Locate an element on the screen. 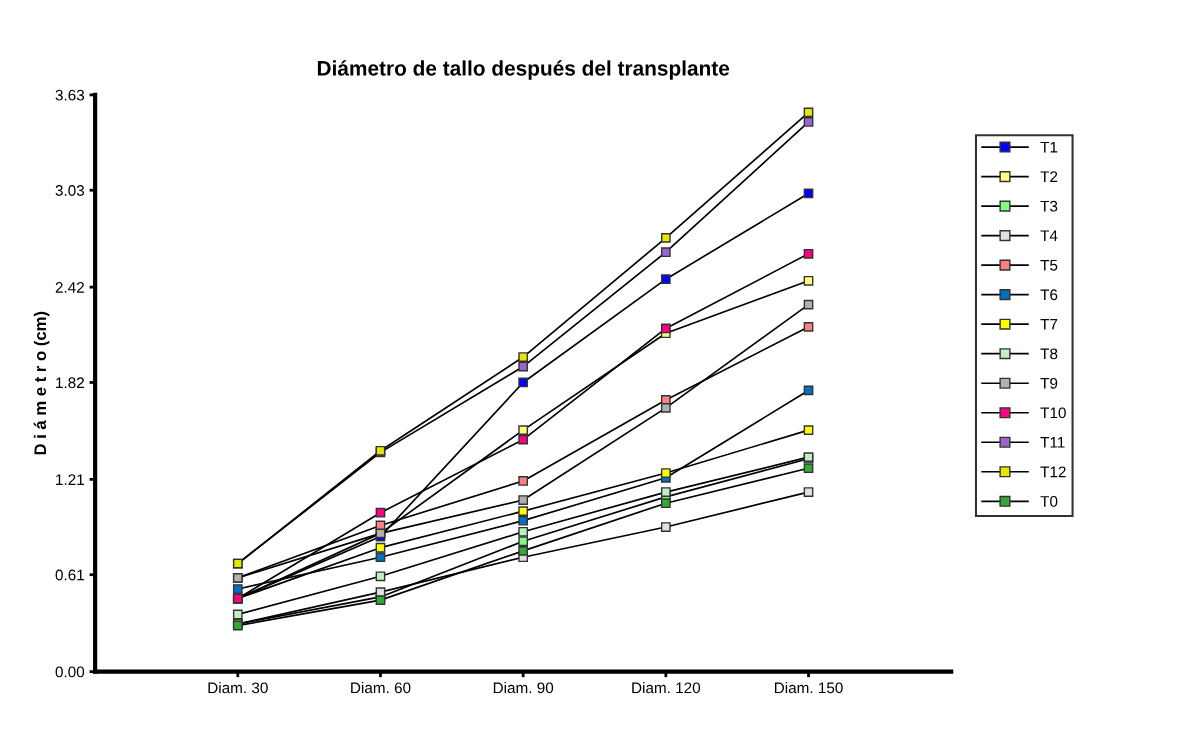 The image size is (1189, 730). y-tick-label: 1.82 is located at coordinates (70, 383).